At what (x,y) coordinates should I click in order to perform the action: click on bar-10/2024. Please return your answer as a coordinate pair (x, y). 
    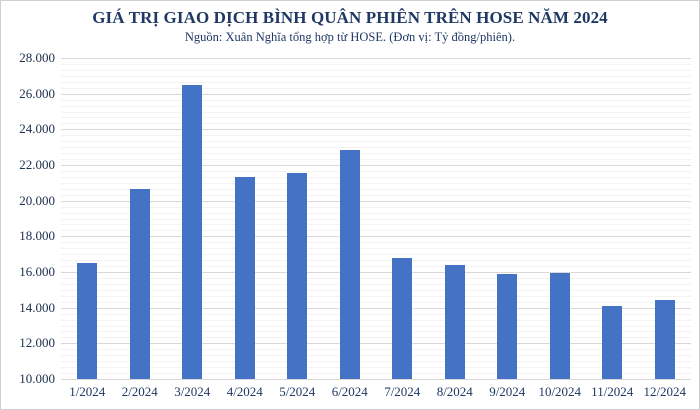
    Looking at the image, I should click on (559, 325).